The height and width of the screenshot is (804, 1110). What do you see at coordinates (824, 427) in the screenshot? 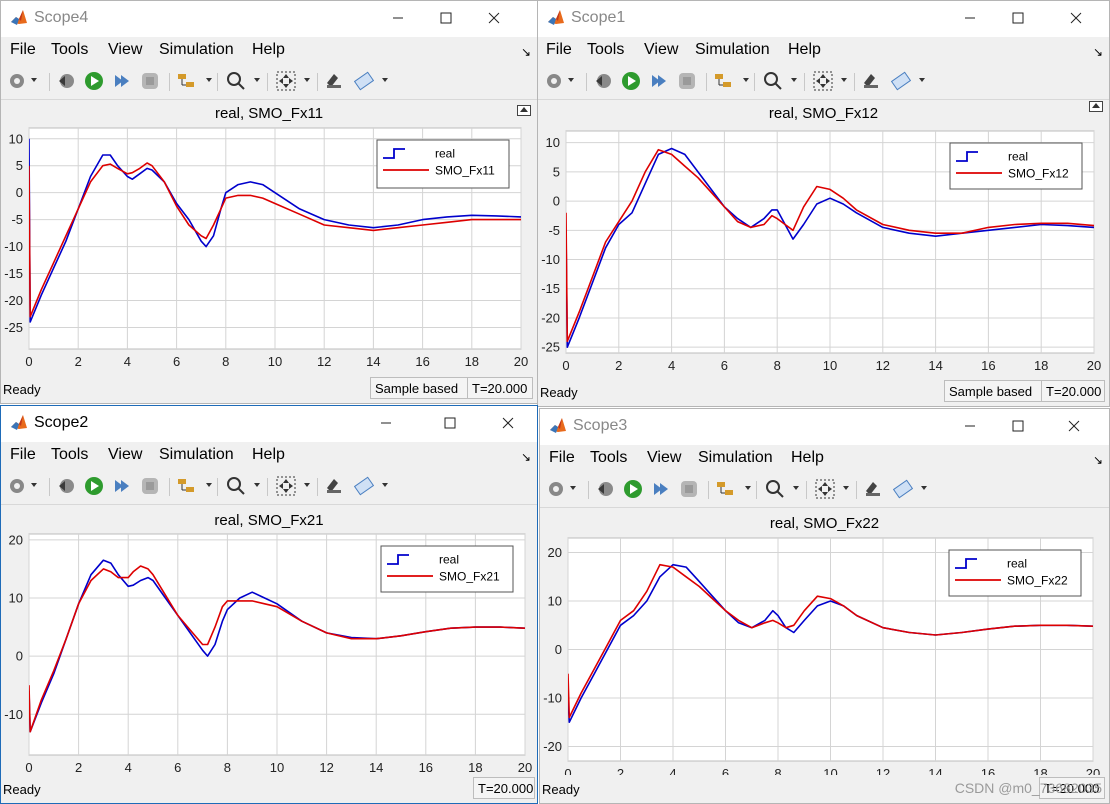
I see `title-bar: Scope3` at bounding box center [824, 427].